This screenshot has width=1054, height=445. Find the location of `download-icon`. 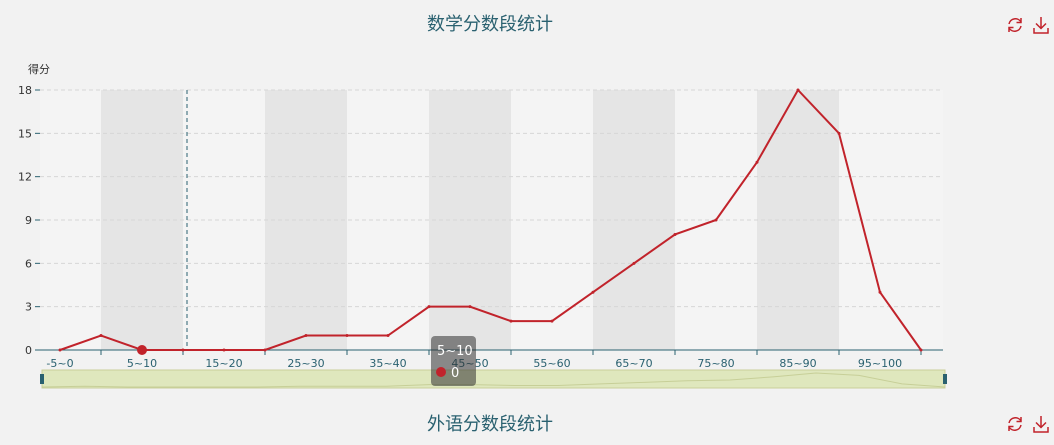

download-icon is located at coordinates (1041, 25).